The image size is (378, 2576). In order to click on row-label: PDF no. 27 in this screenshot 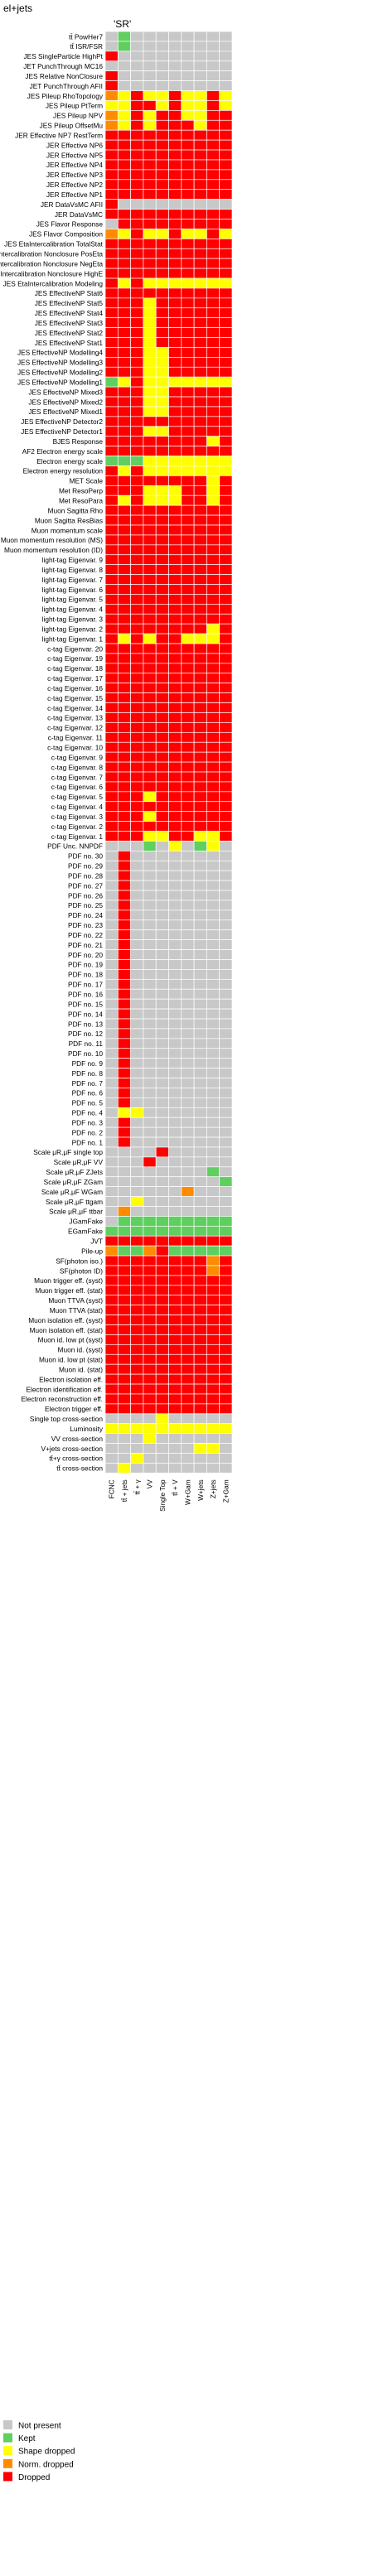, I will do `click(85, 885)`.